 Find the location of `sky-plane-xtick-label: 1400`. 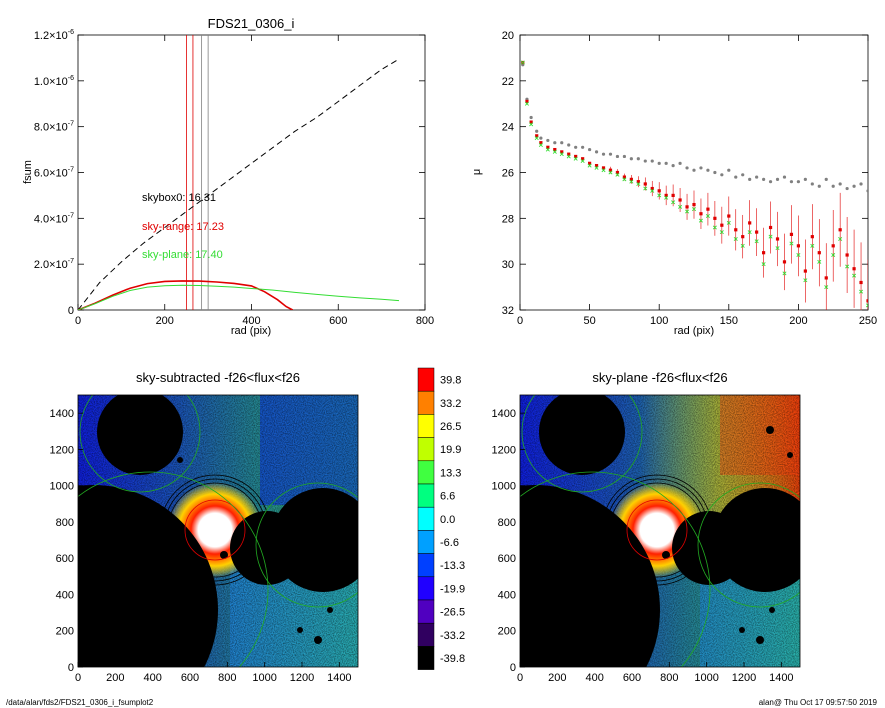

sky-plane-xtick-label: 1400 is located at coordinates (781, 678).